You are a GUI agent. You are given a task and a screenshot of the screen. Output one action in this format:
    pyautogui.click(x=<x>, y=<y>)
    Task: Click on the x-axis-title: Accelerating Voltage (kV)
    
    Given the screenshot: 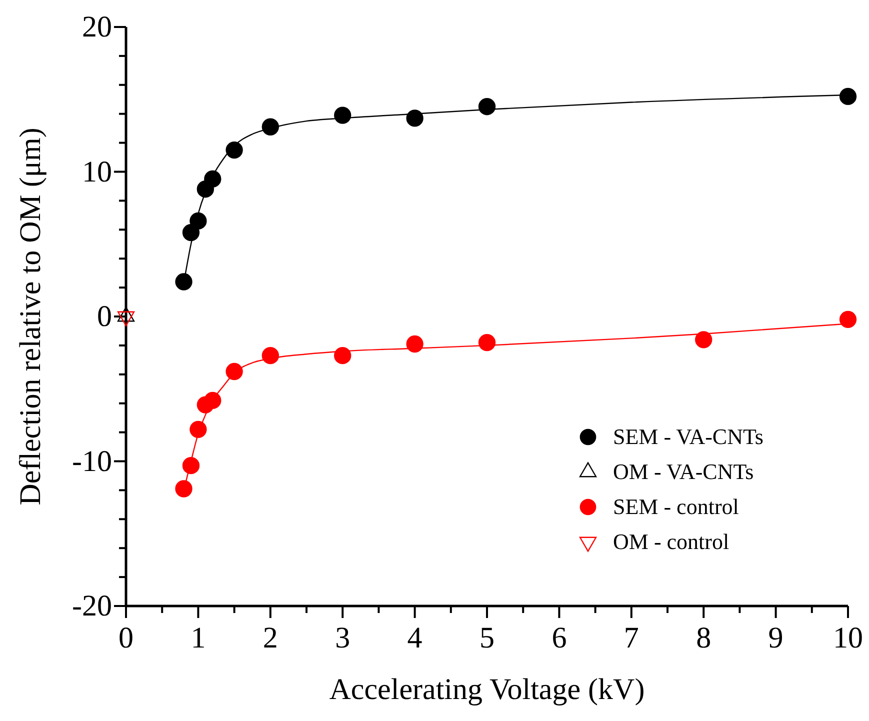 What is the action you would take?
    pyautogui.click(x=487, y=689)
    